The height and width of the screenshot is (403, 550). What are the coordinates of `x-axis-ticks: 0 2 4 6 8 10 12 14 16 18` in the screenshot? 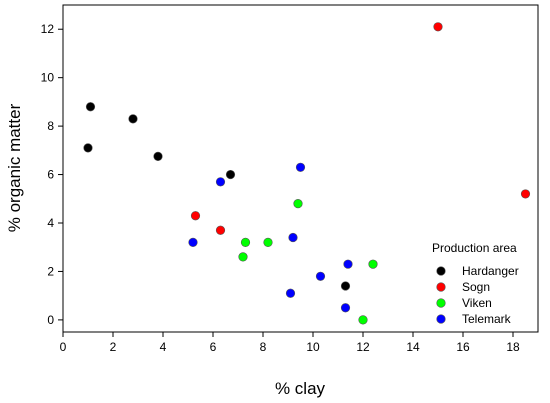 It's located at (290, 343).